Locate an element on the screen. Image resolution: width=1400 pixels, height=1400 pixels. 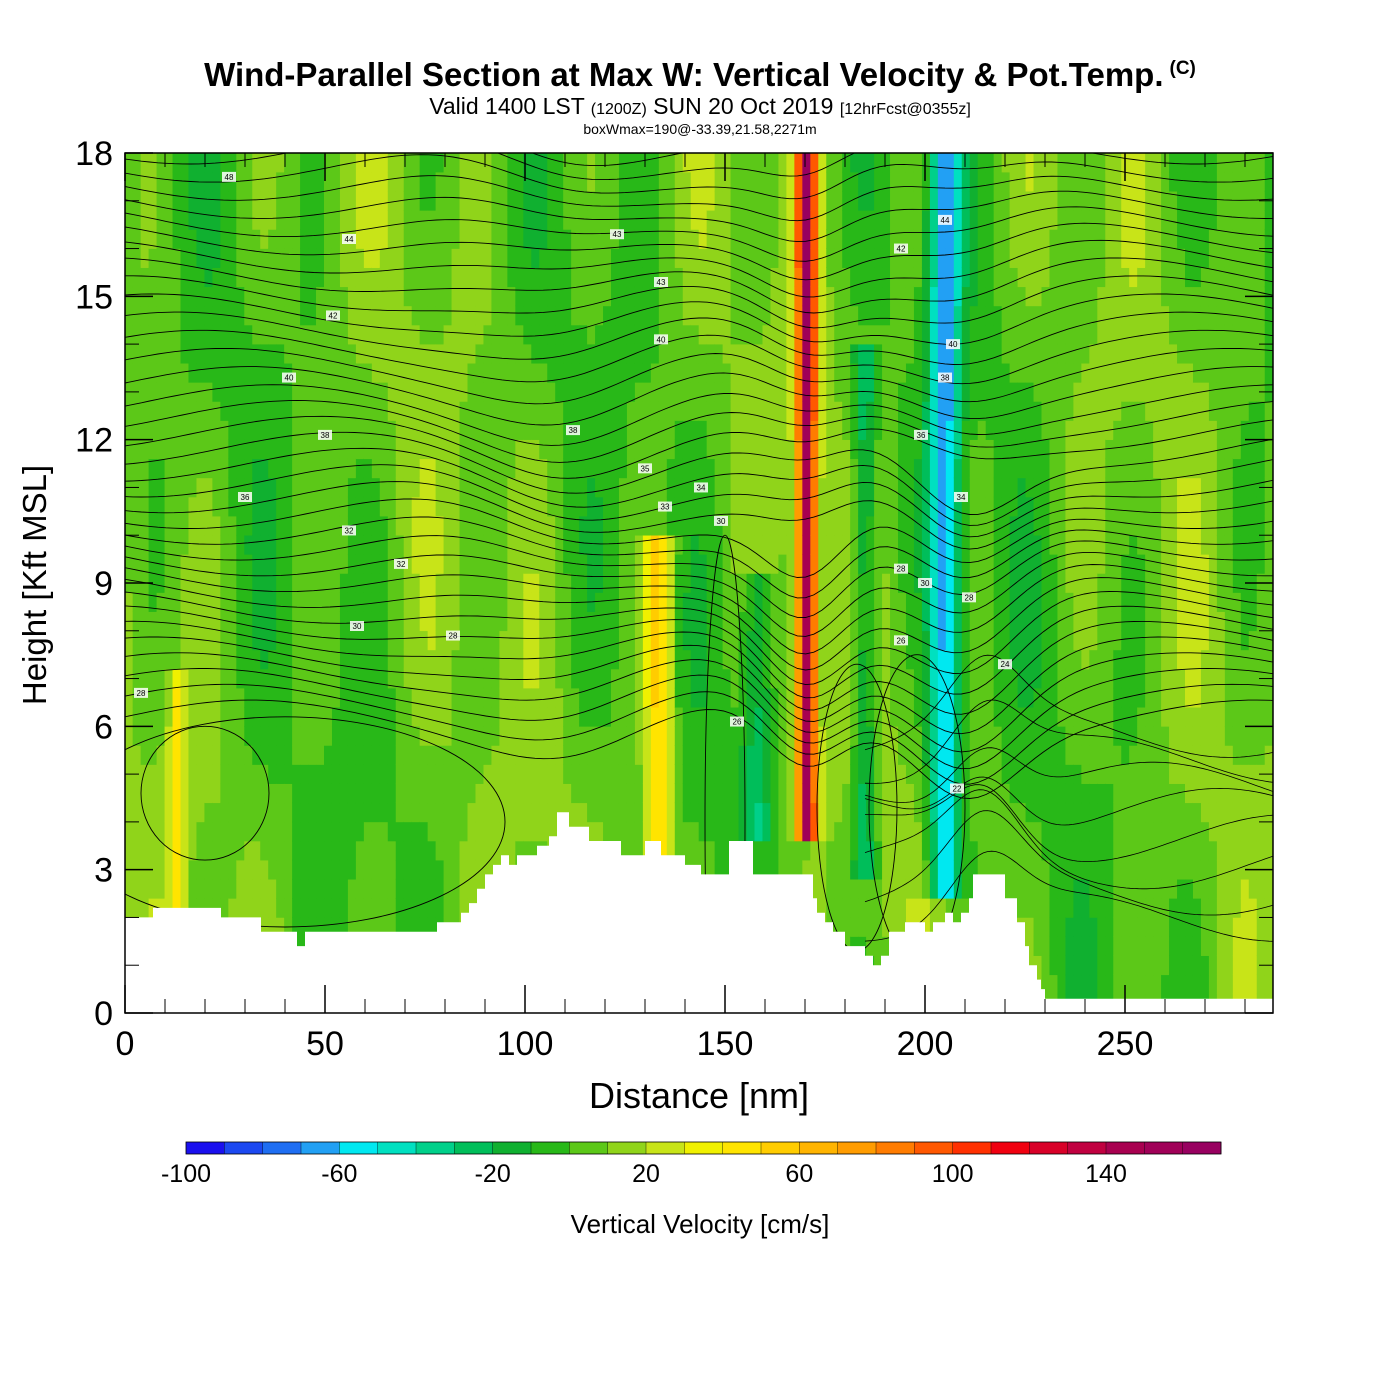
y-tick-label: 3 is located at coordinates (103, 871).